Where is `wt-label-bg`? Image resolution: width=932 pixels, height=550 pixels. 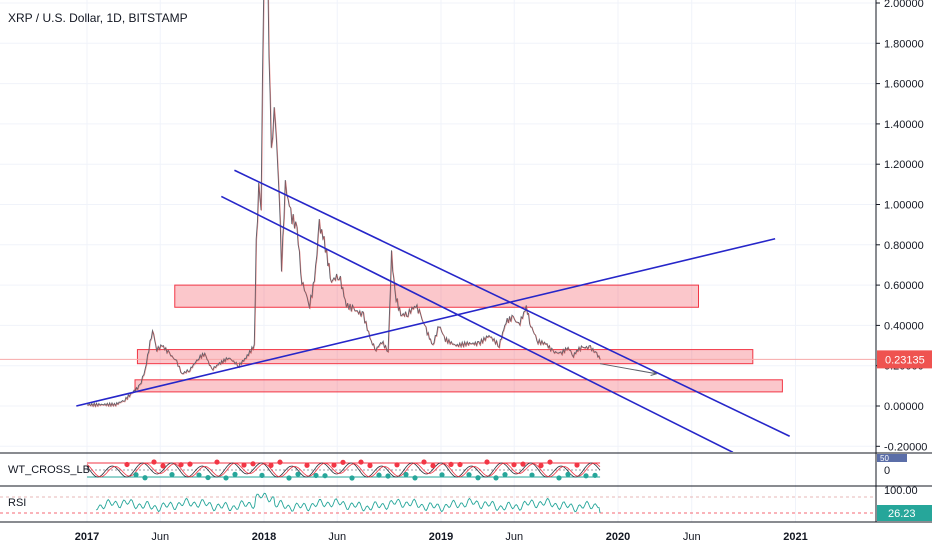 wt-label-bg is located at coordinates (43, 469).